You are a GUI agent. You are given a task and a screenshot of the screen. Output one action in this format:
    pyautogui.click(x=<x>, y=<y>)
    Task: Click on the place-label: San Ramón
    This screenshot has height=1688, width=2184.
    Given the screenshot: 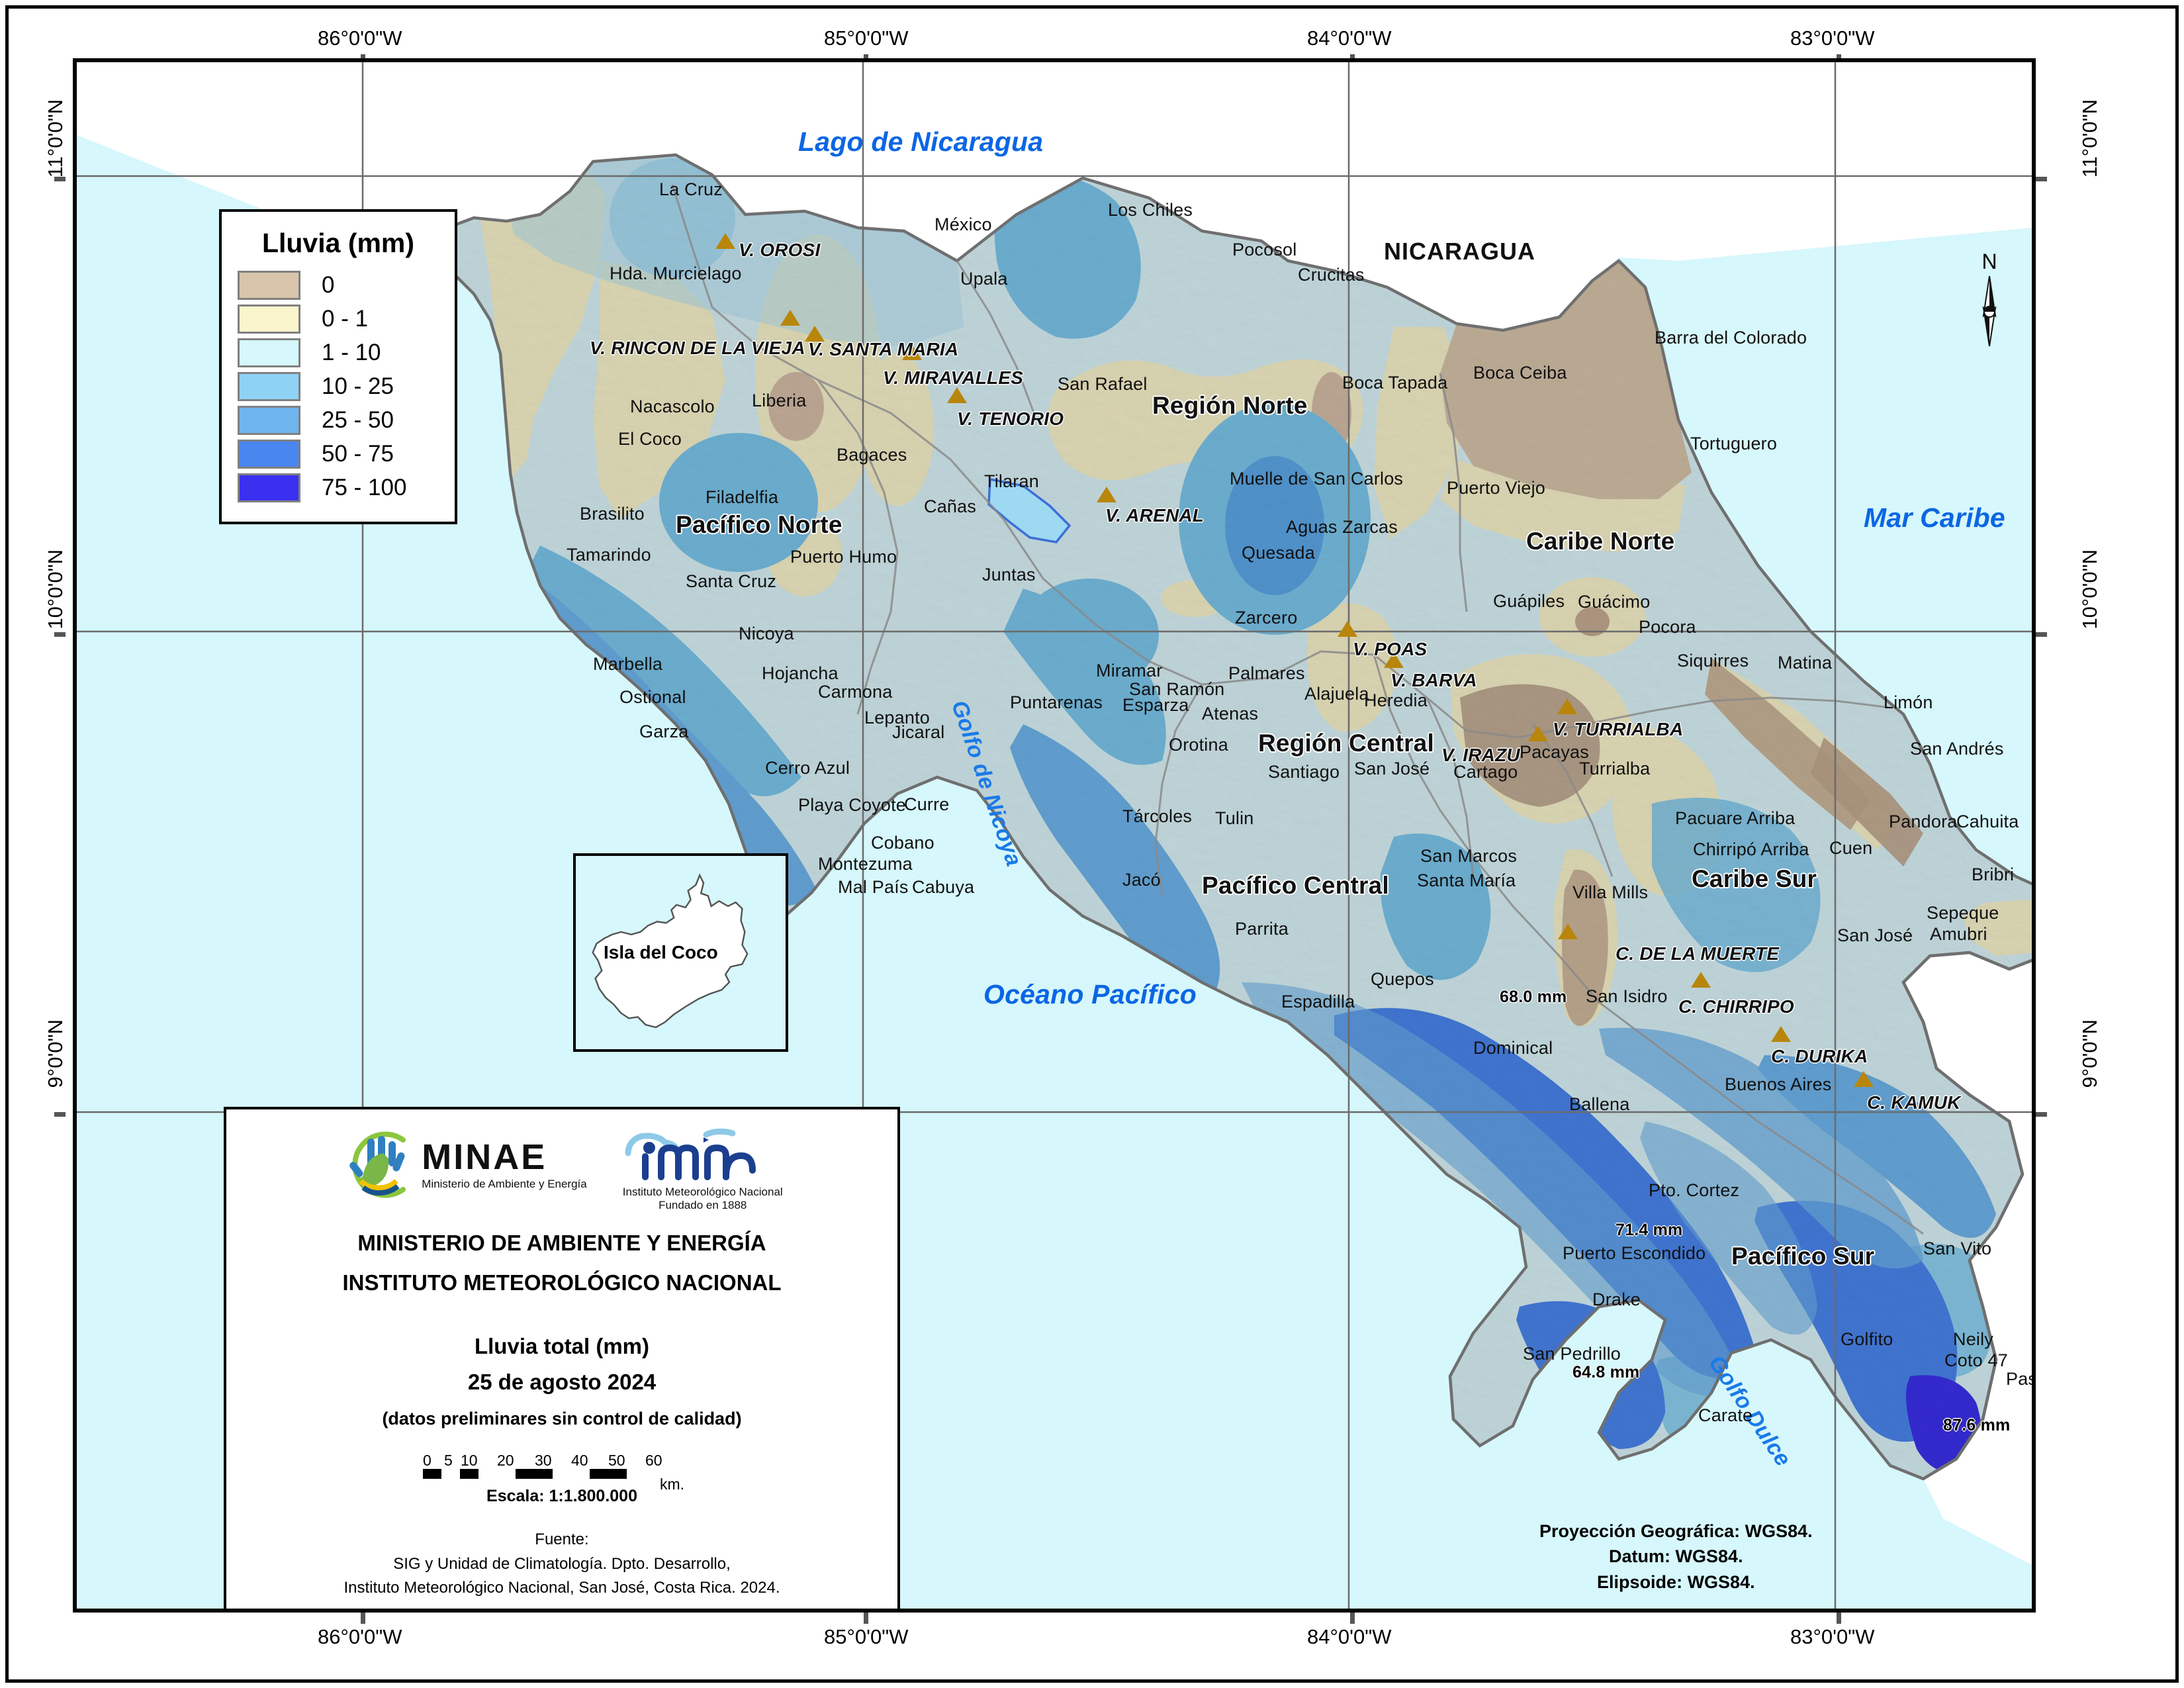 What is the action you would take?
    pyautogui.click(x=1177, y=689)
    